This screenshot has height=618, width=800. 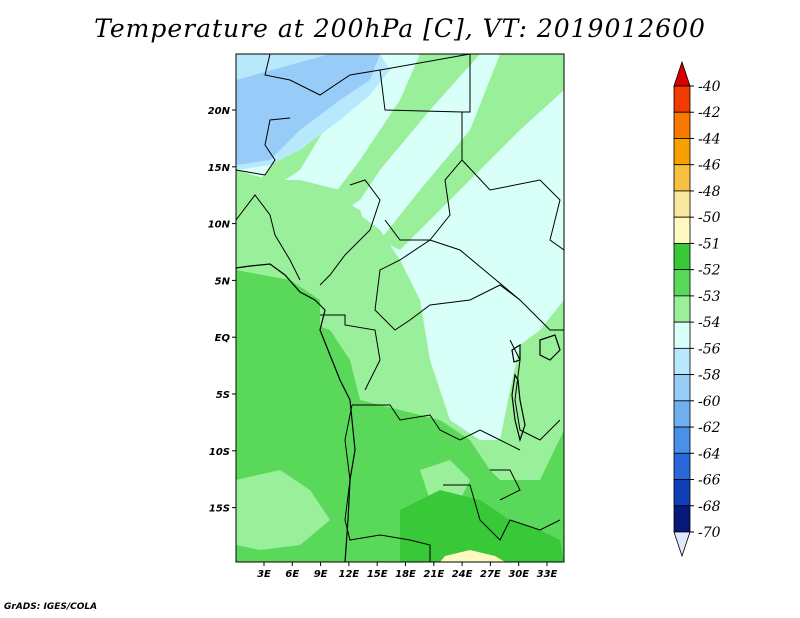 I want to click on lon-tick-label: 9E, so click(x=321, y=574).